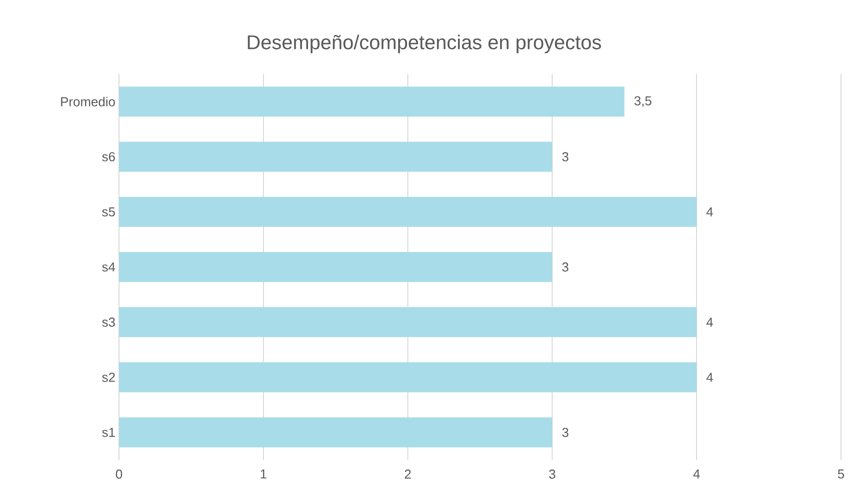 This screenshot has width=848, height=494. I want to click on y-tick-label: s6, so click(108, 157).